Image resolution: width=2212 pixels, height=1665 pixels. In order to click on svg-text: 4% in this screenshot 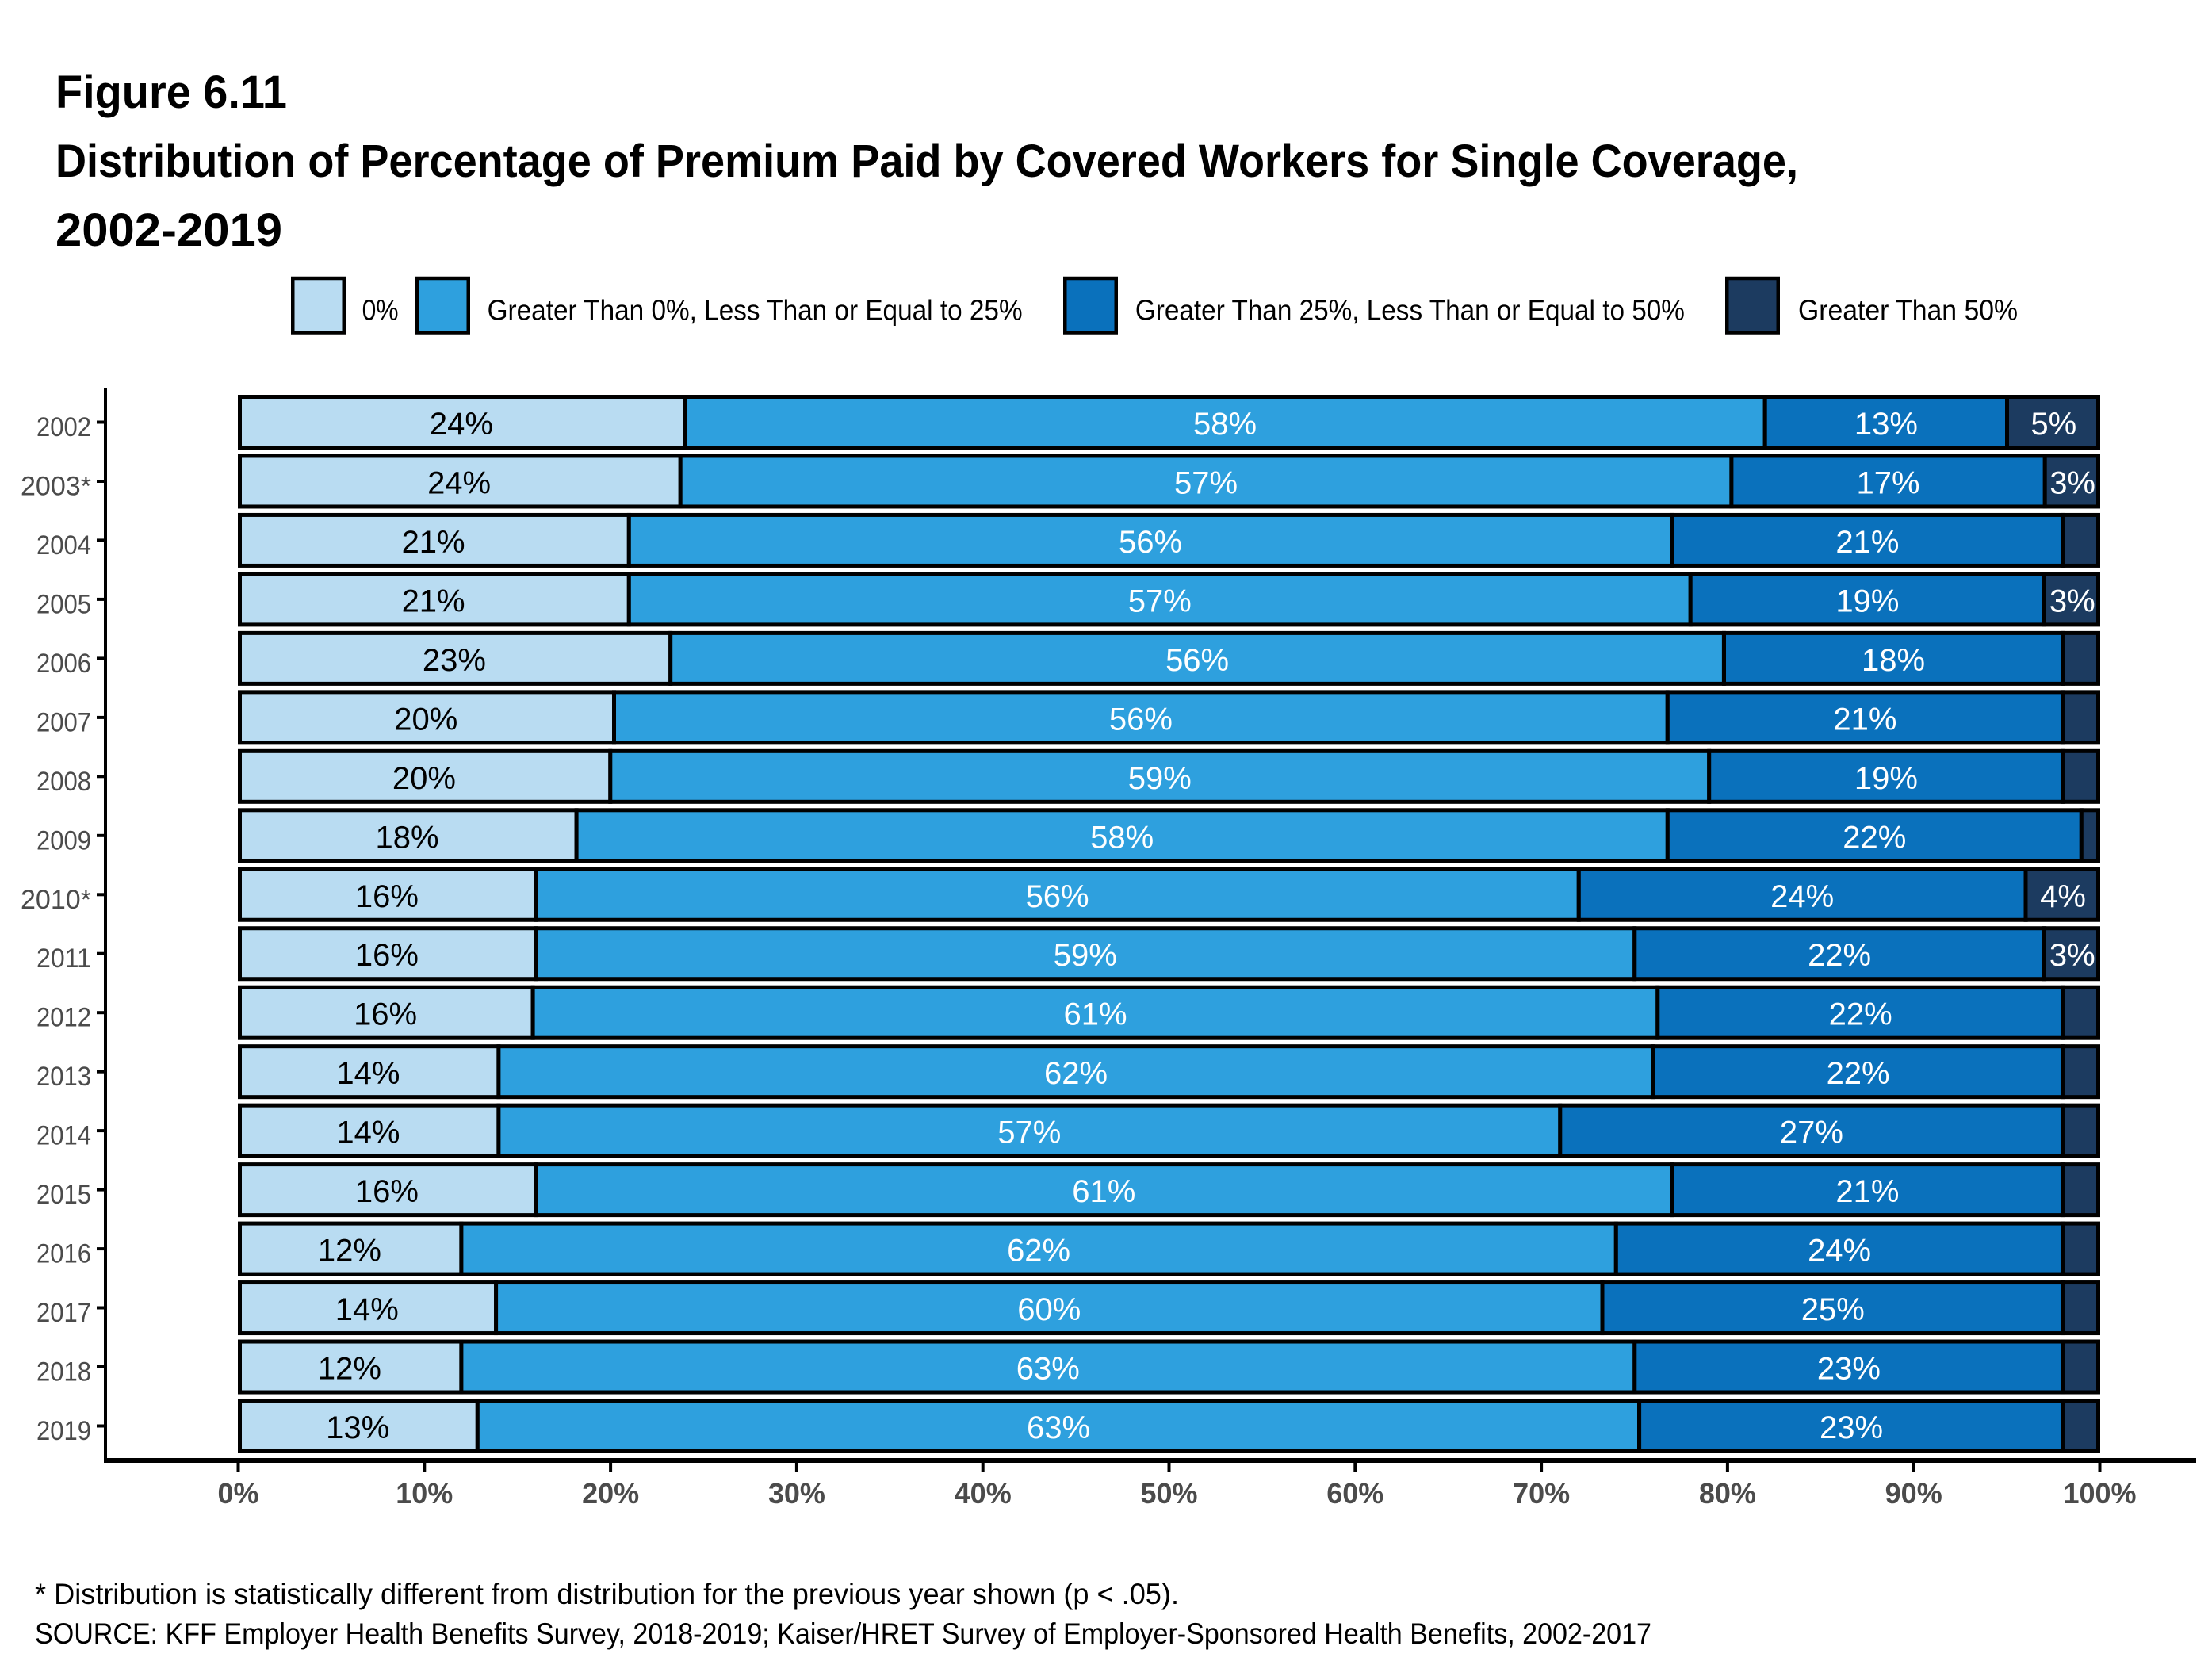, I will do `click(2063, 896)`.